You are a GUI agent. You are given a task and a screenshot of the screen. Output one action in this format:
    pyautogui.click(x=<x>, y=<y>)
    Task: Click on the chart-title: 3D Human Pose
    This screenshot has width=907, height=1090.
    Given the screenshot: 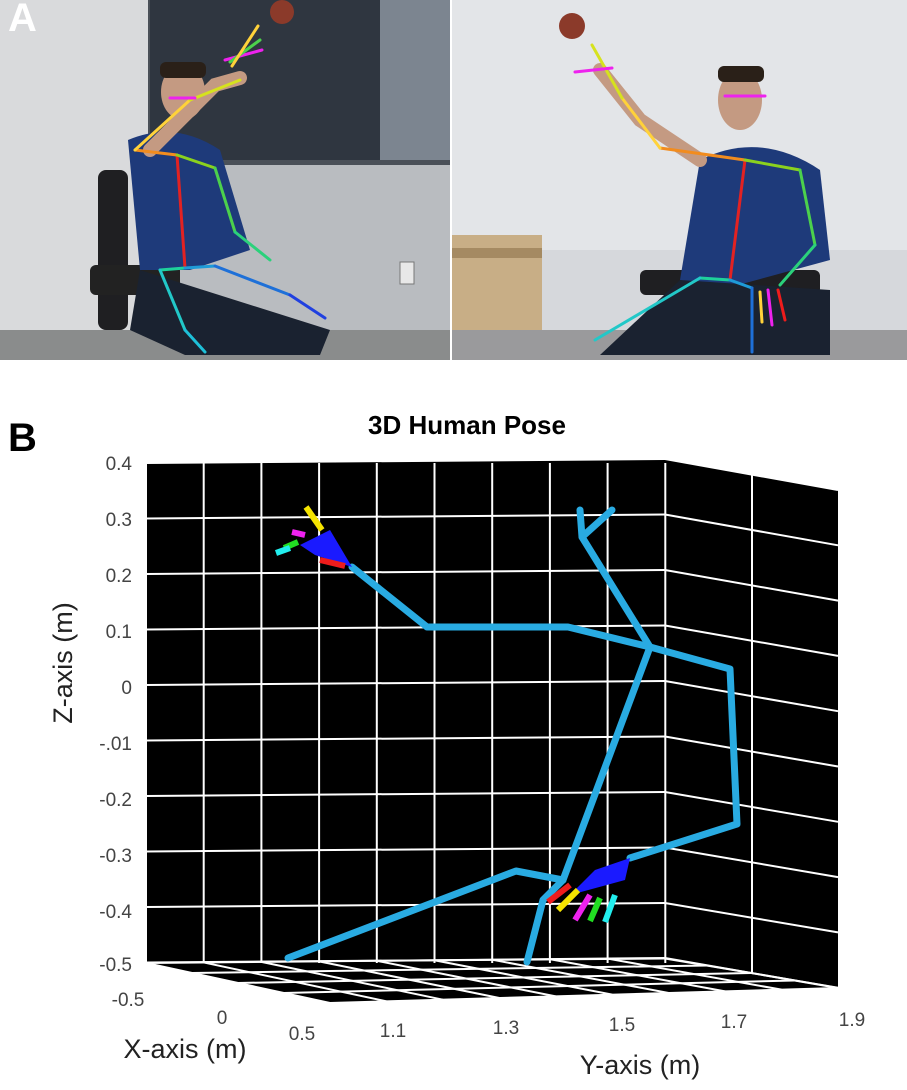 What is the action you would take?
    pyautogui.click(x=467, y=425)
    